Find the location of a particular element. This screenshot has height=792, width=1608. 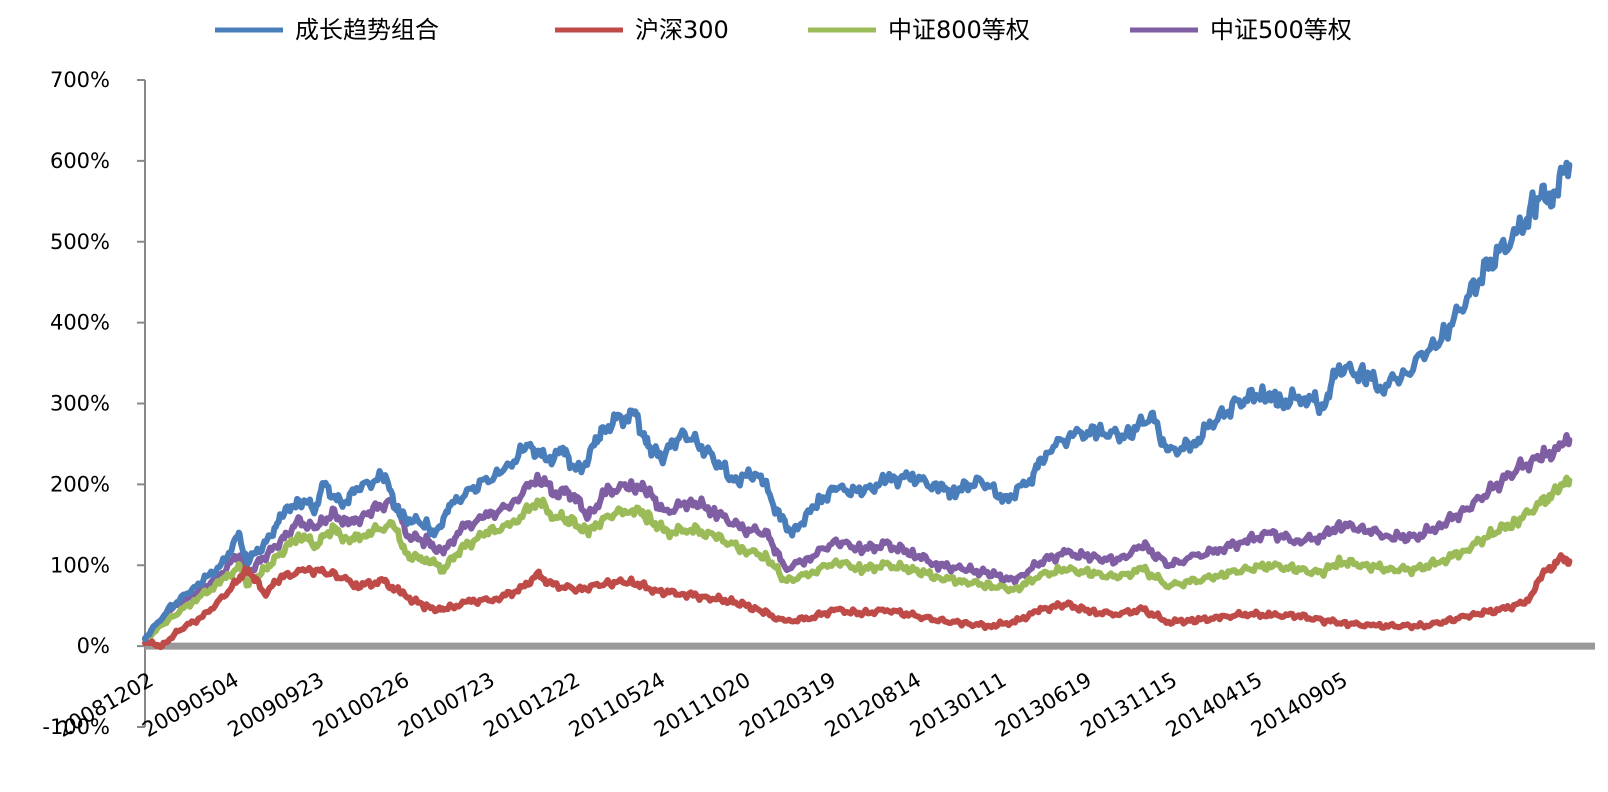

legend-item: 成长趋势组合 is located at coordinates (327, 30).